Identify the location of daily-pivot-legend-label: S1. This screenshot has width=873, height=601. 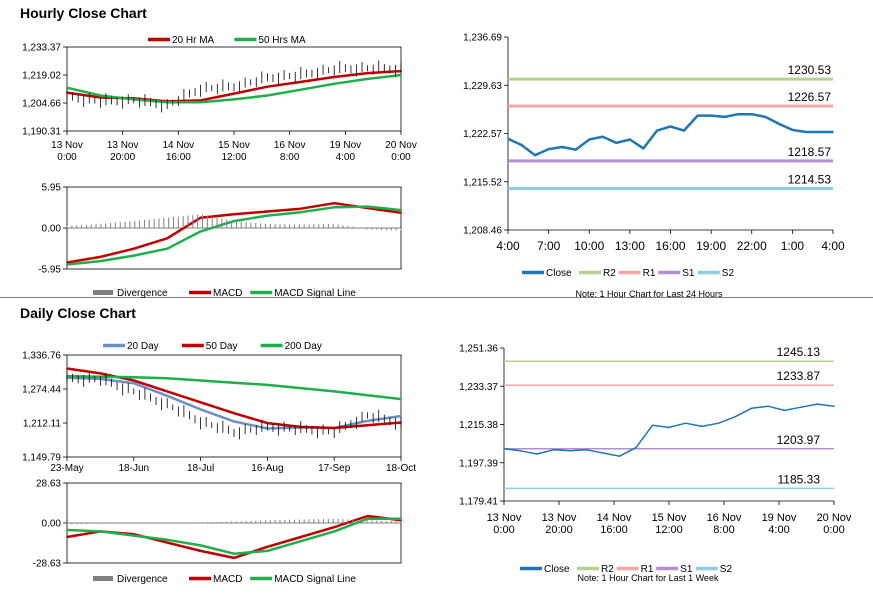
(686, 569).